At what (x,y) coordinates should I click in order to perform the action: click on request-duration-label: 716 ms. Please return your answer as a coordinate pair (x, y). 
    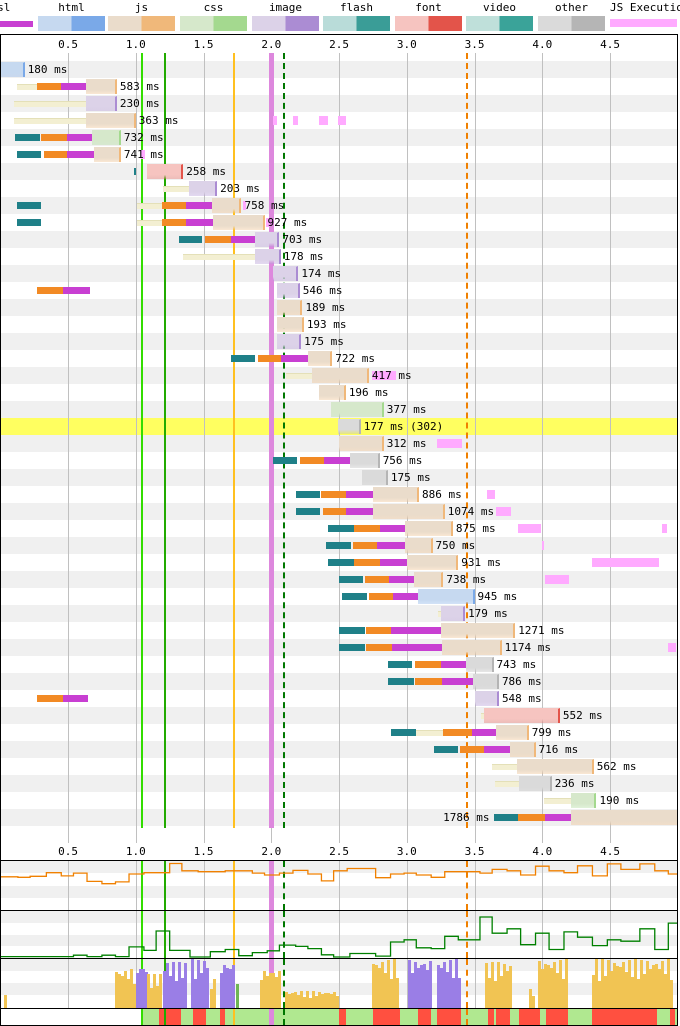
    Looking at the image, I should click on (558, 749).